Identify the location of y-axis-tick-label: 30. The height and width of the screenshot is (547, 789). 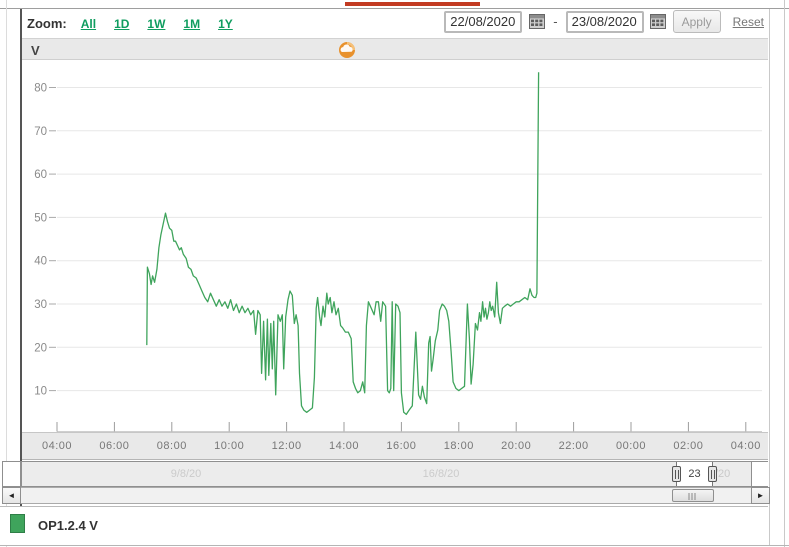
(40, 305).